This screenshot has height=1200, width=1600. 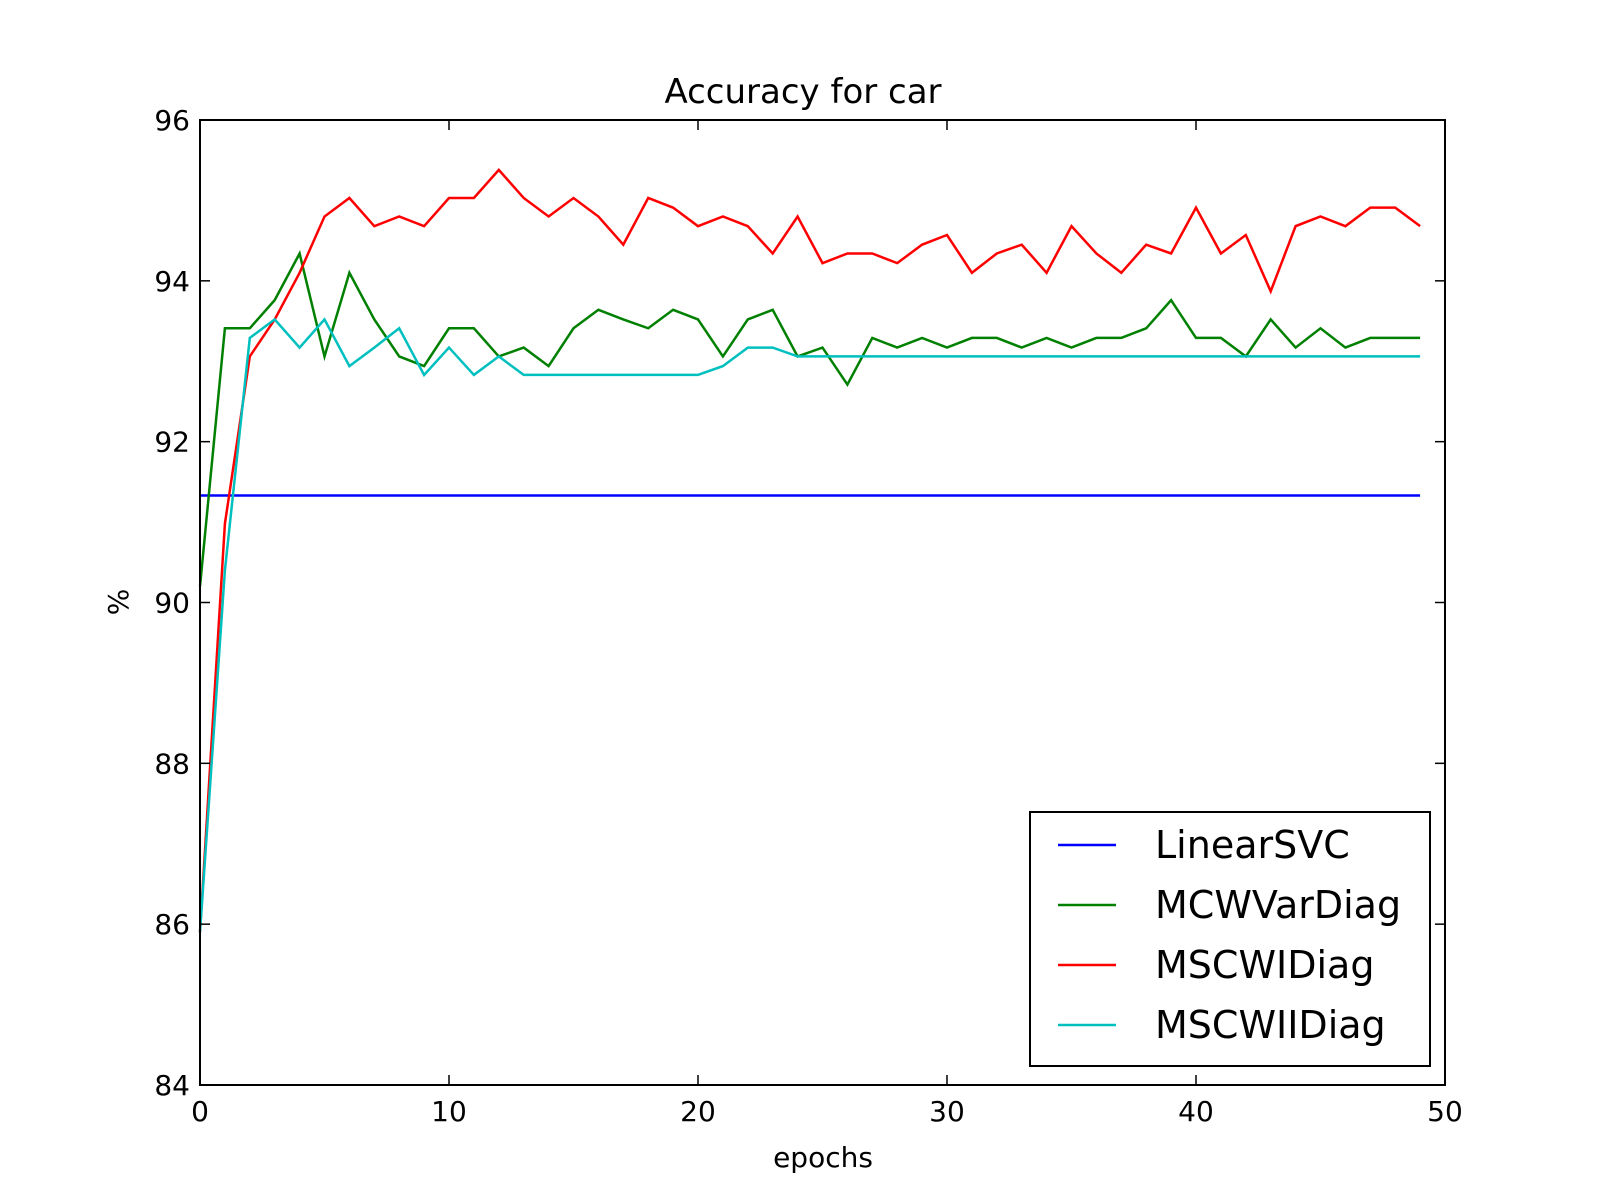 I want to click on y-tick-label: 92, so click(x=172, y=442).